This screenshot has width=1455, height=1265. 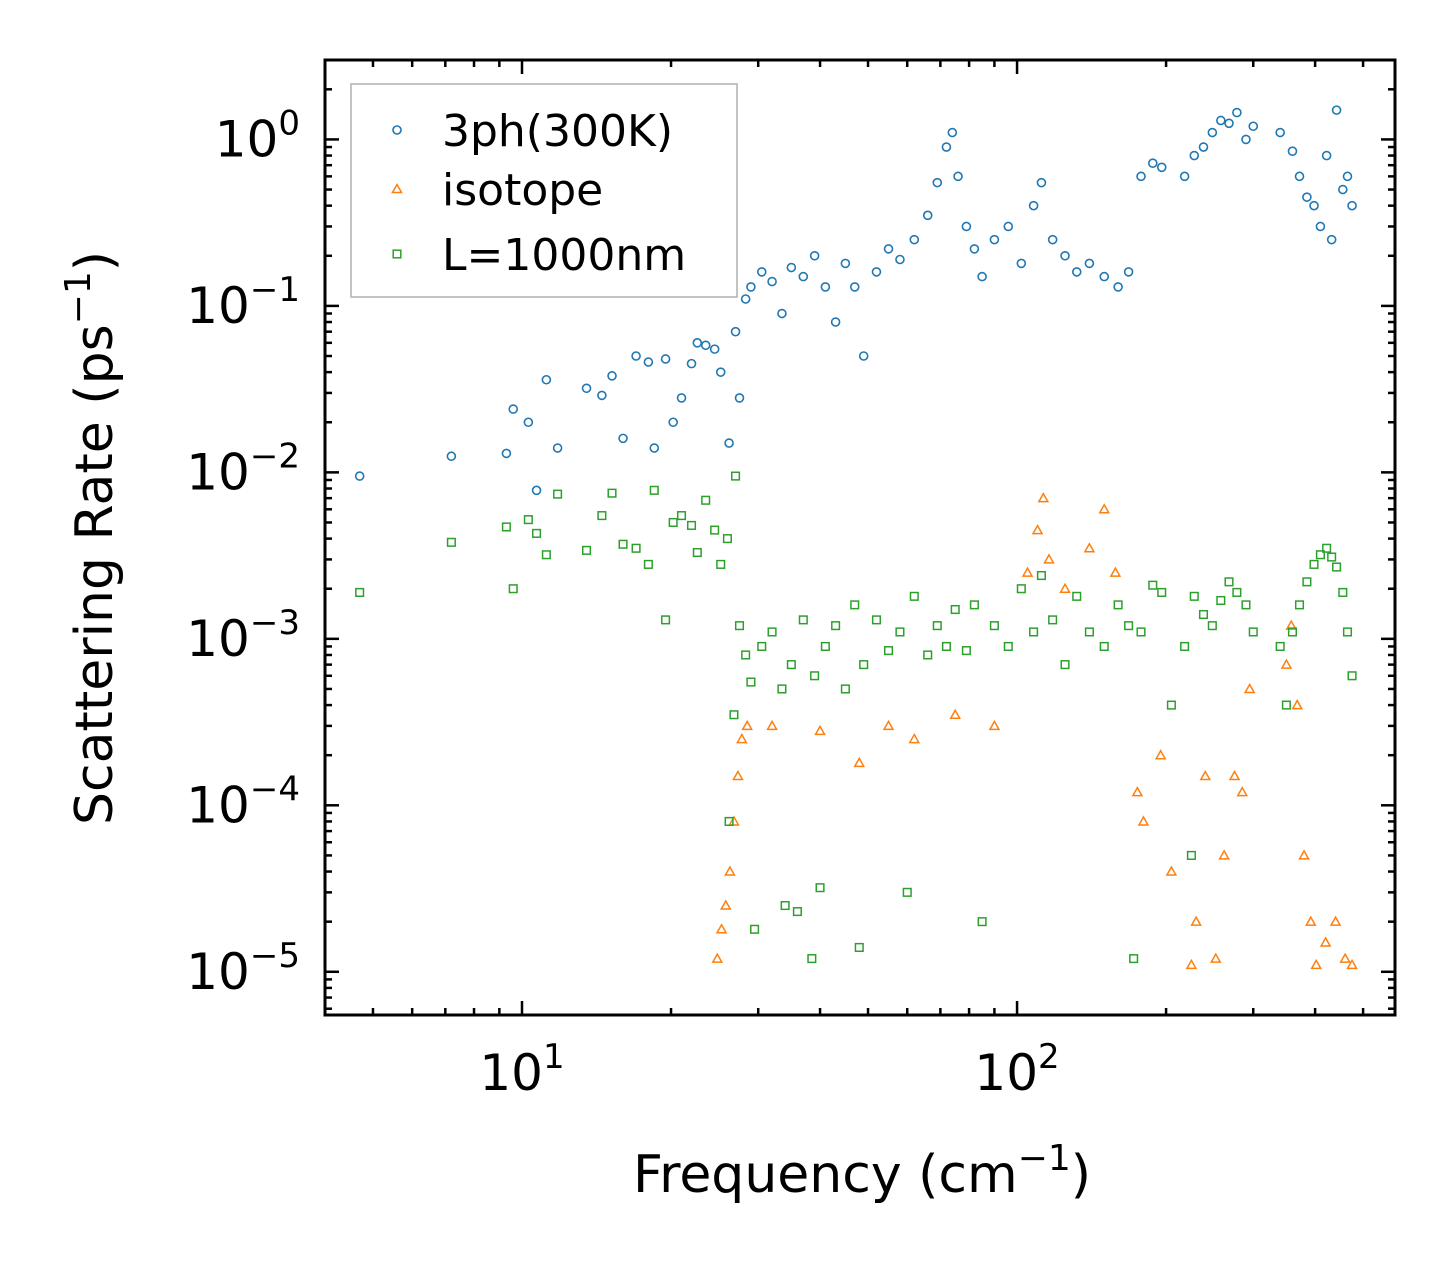 What do you see at coordinates (521, 1069) in the screenshot?
I see `x-tick-label: 101` at bounding box center [521, 1069].